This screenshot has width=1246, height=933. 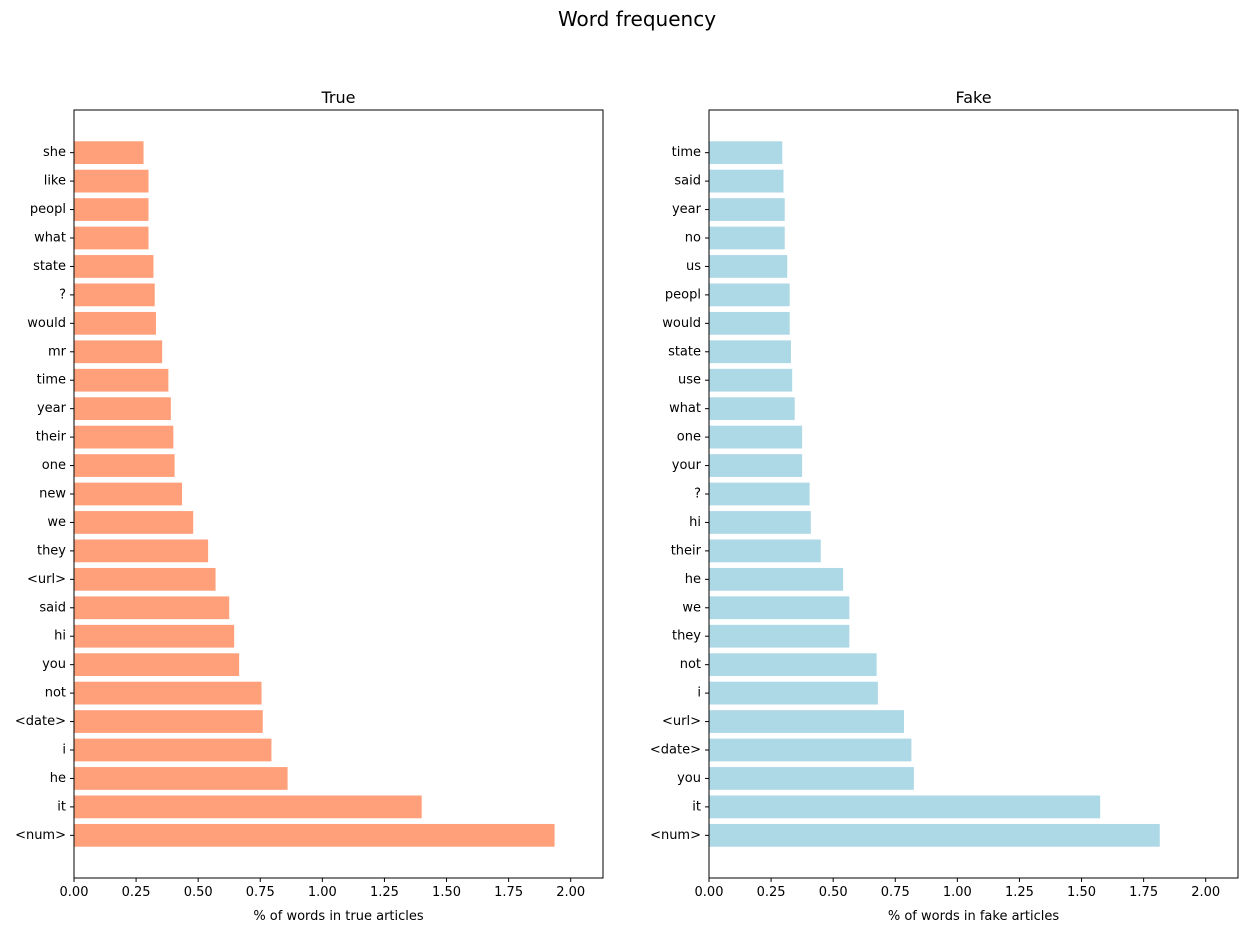 I want to click on true-bar-you, so click(x=157, y=665).